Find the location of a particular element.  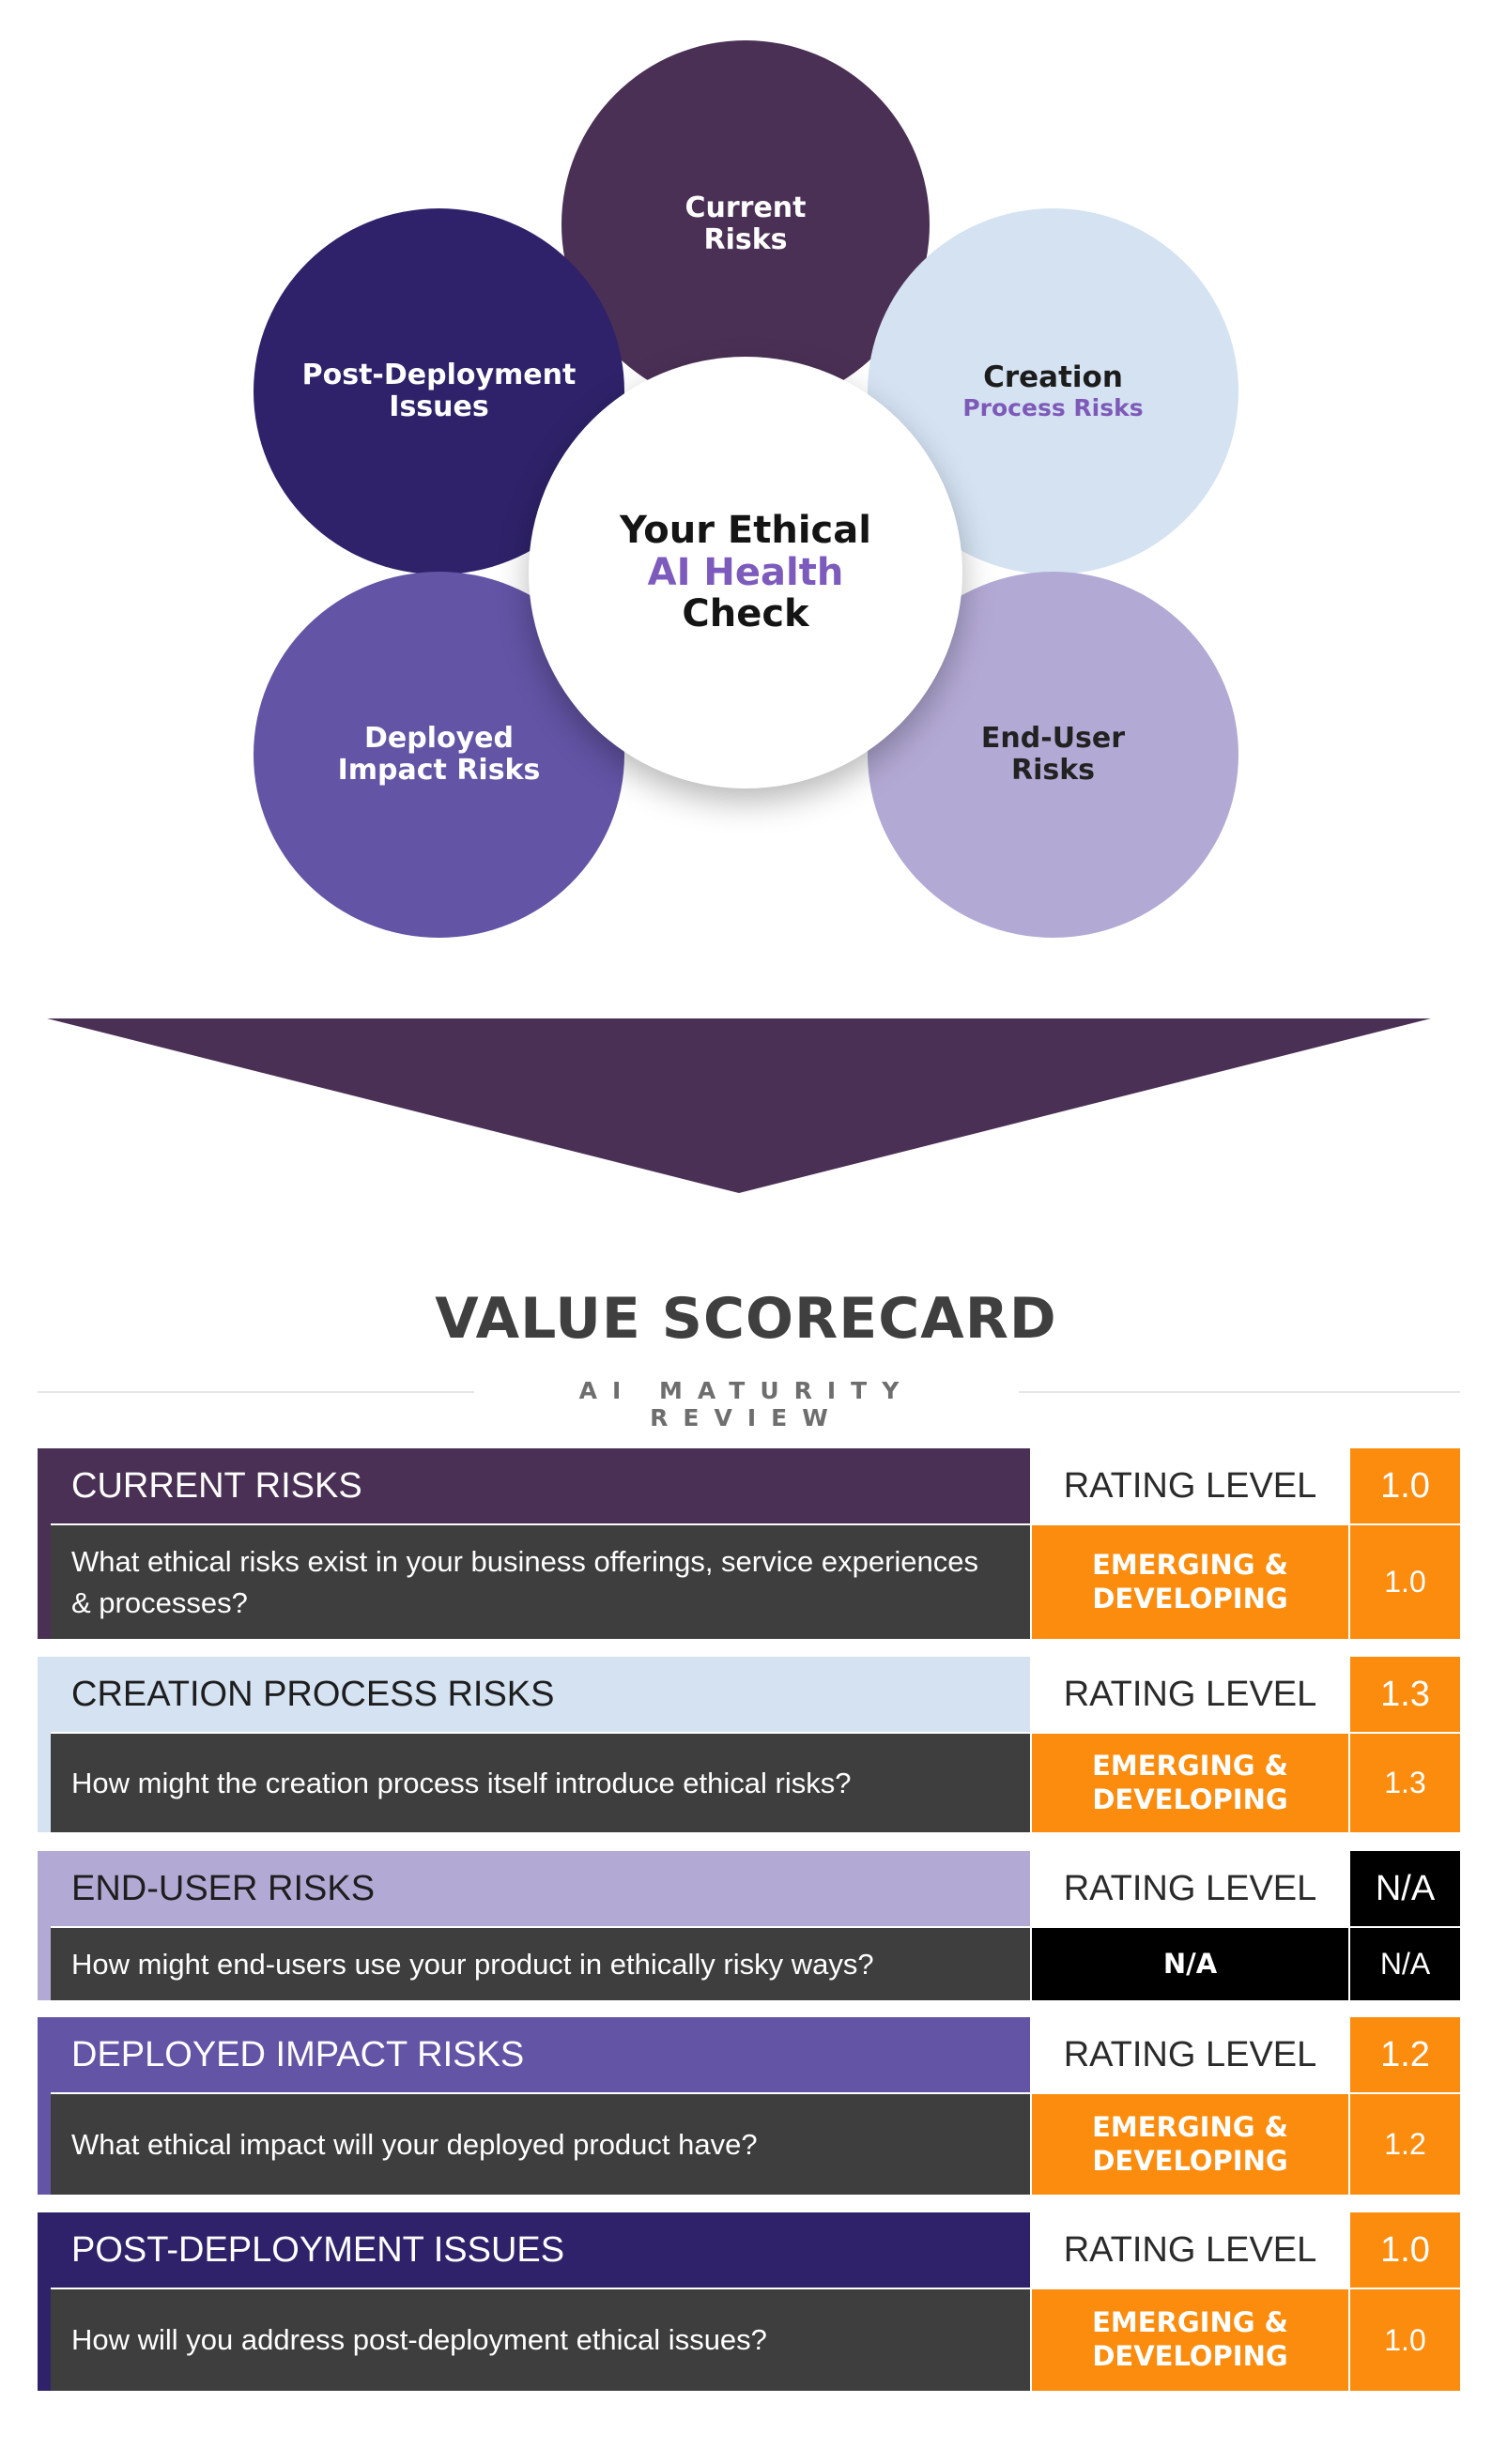

circle-enduser-line2: Risks is located at coordinates (1053, 770).